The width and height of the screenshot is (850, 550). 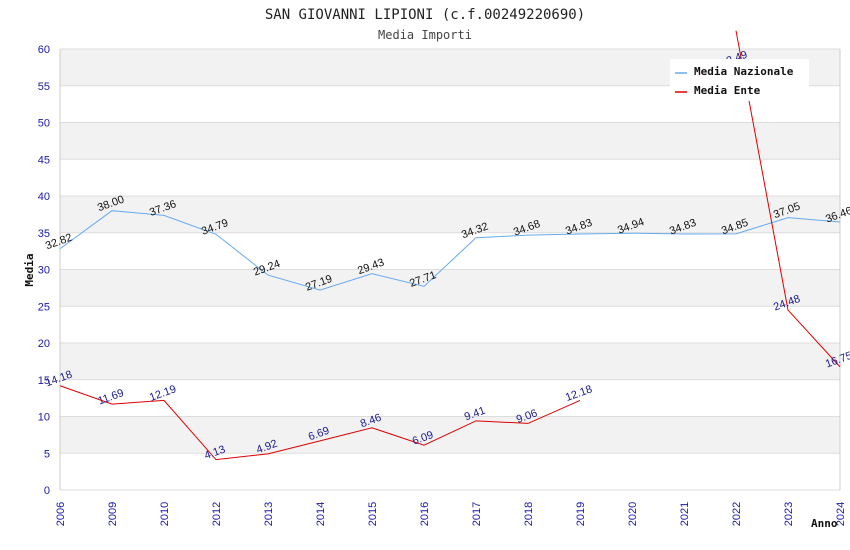 I want to click on y-tick-label: 40, so click(x=44, y=197).